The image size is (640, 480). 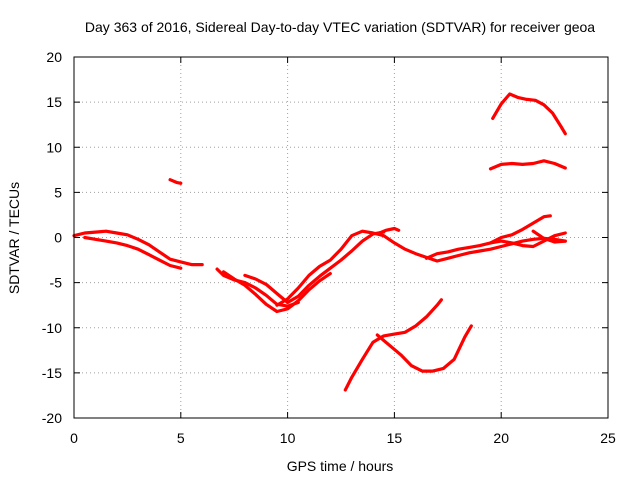 I want to click on y-tick-label: -15, so click(x=52, y=373).